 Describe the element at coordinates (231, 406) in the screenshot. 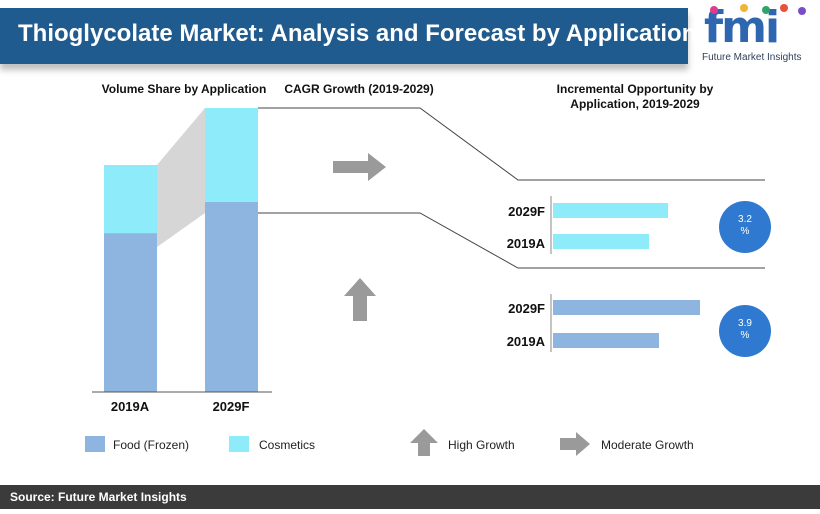

I see `bar-label-2029f: 2029F` at that location.